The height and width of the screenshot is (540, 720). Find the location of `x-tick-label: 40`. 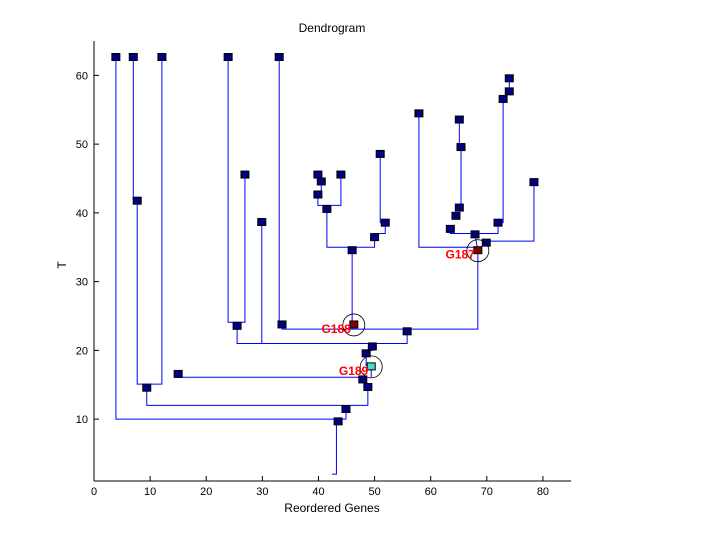

x-tick-label: 40 is located at coordinates (318, 492).